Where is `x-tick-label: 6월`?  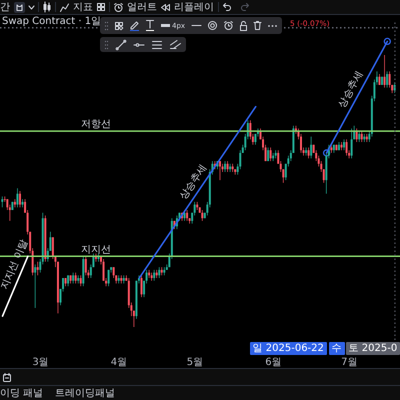
x-tick-label: 6월 is located at coordinates (273, 362).